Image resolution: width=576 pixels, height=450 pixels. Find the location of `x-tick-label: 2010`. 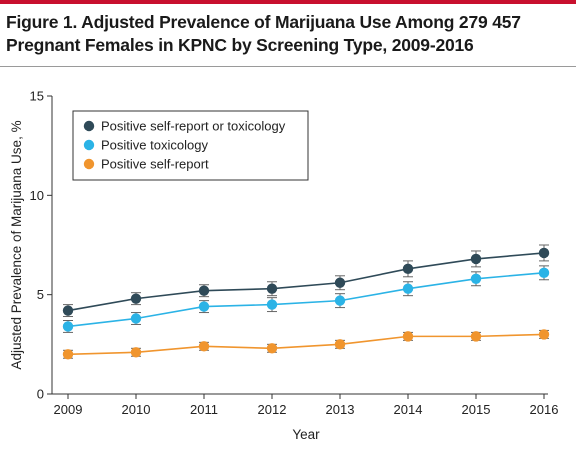

x-tick-label: 2010 is located at coordinates (136, 409).